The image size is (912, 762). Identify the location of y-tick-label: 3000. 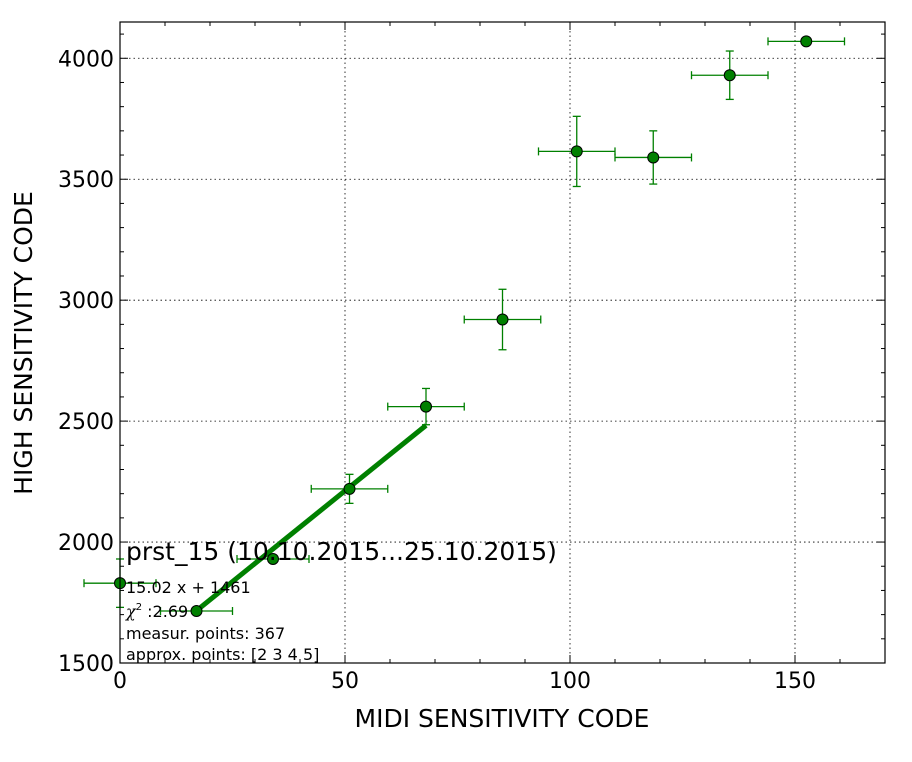
(86, 301).